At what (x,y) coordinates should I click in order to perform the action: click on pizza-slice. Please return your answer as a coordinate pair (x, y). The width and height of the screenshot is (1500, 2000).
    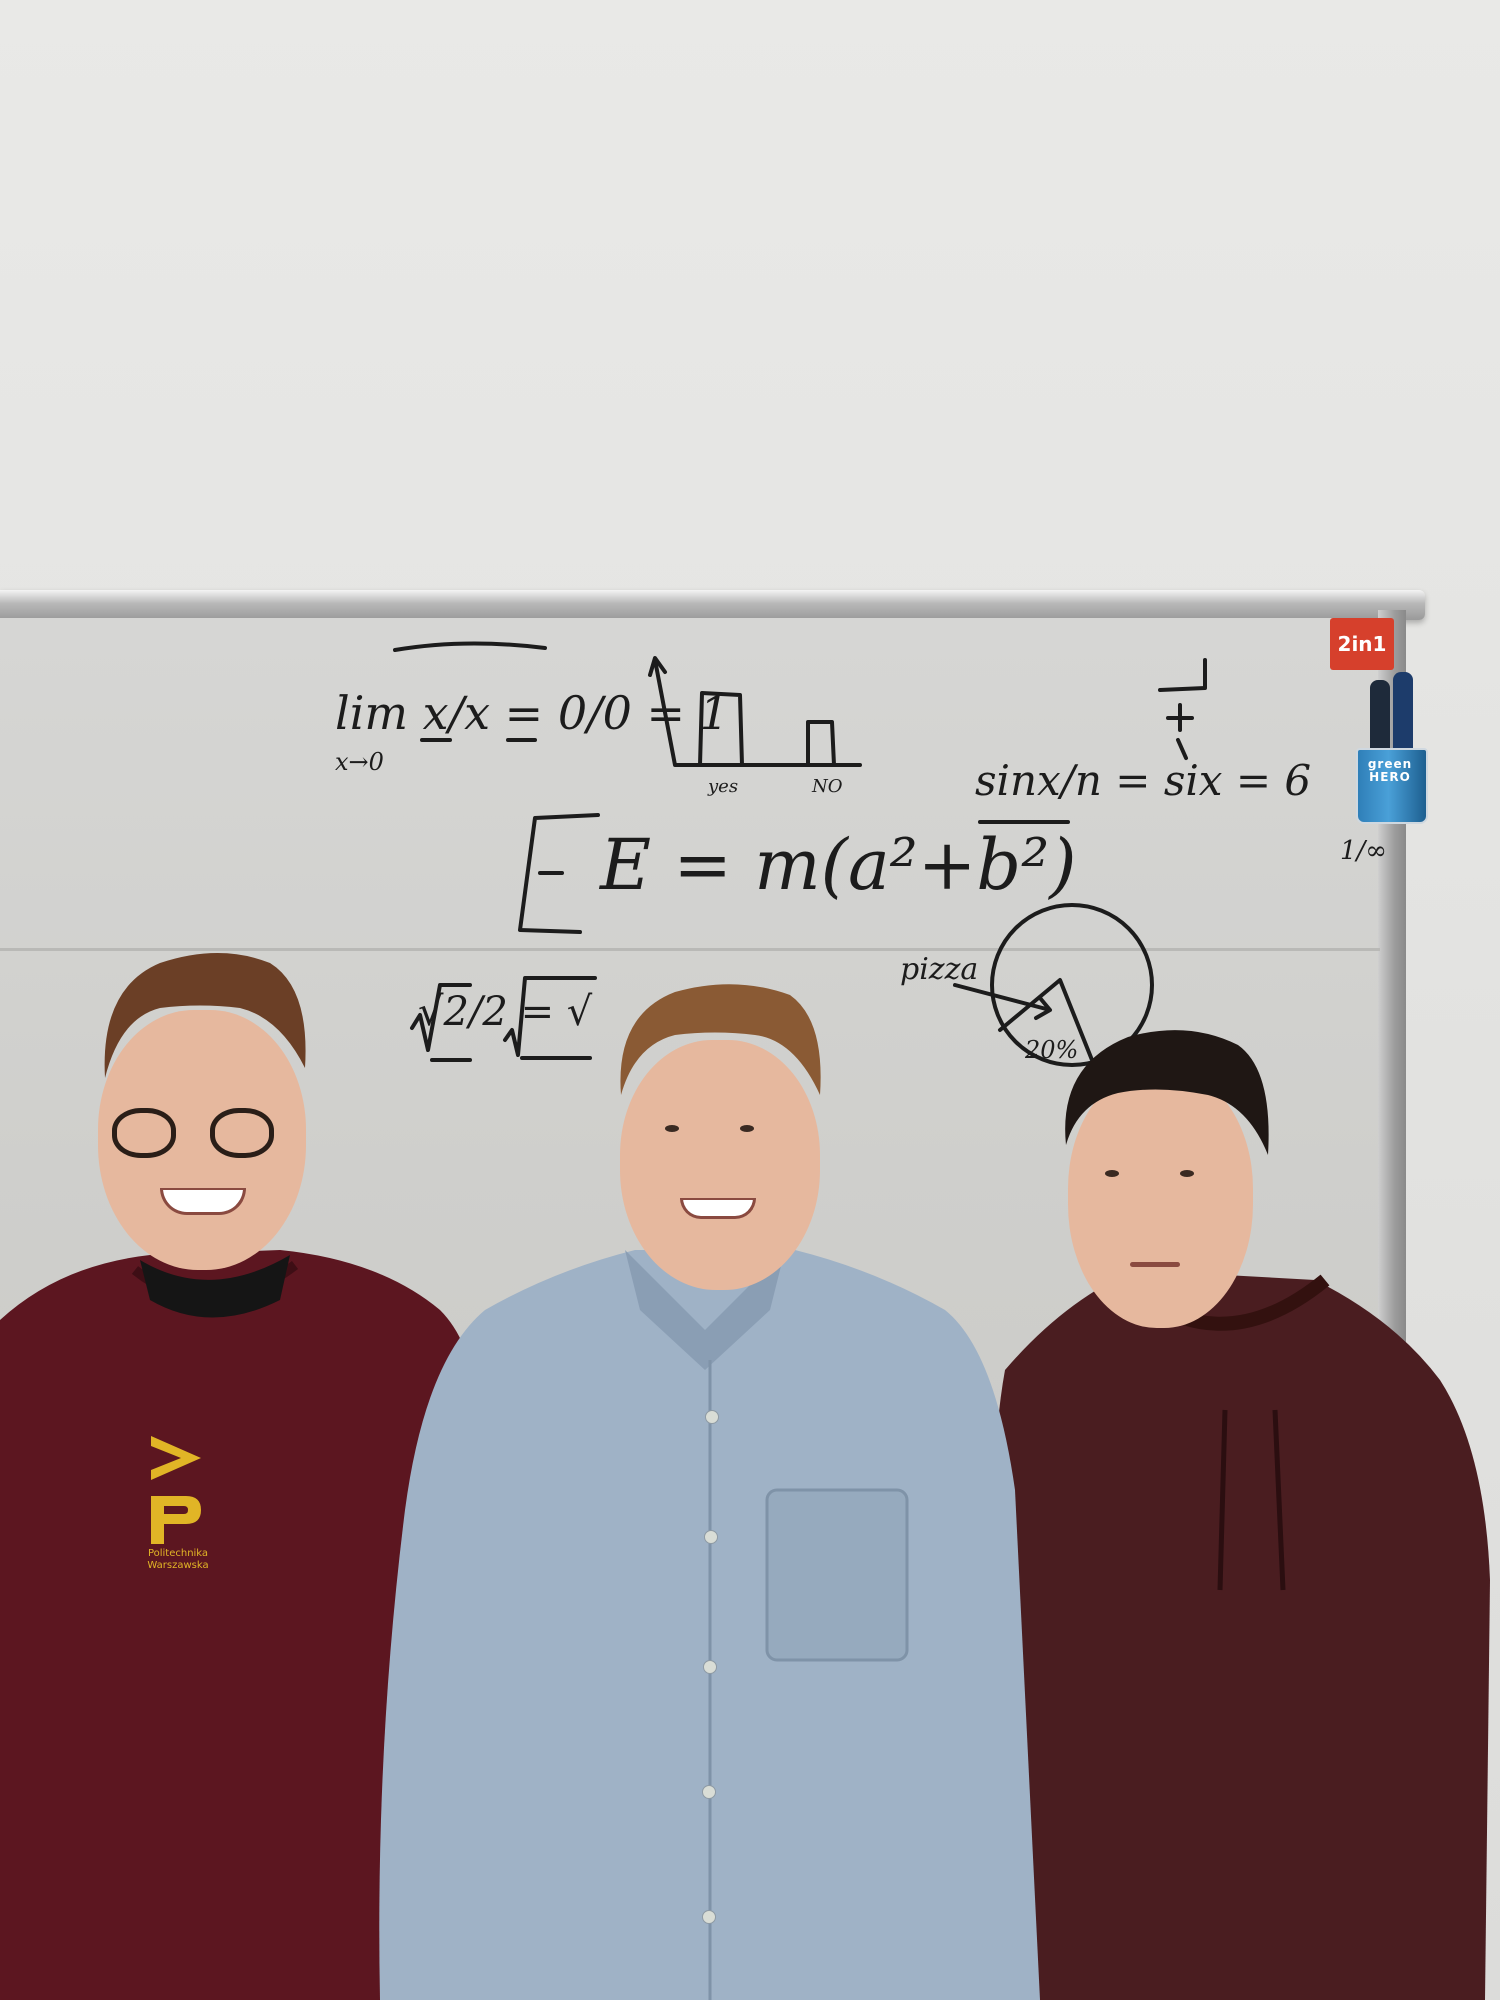
    Looking at the image, I should click on (1046, 1020).